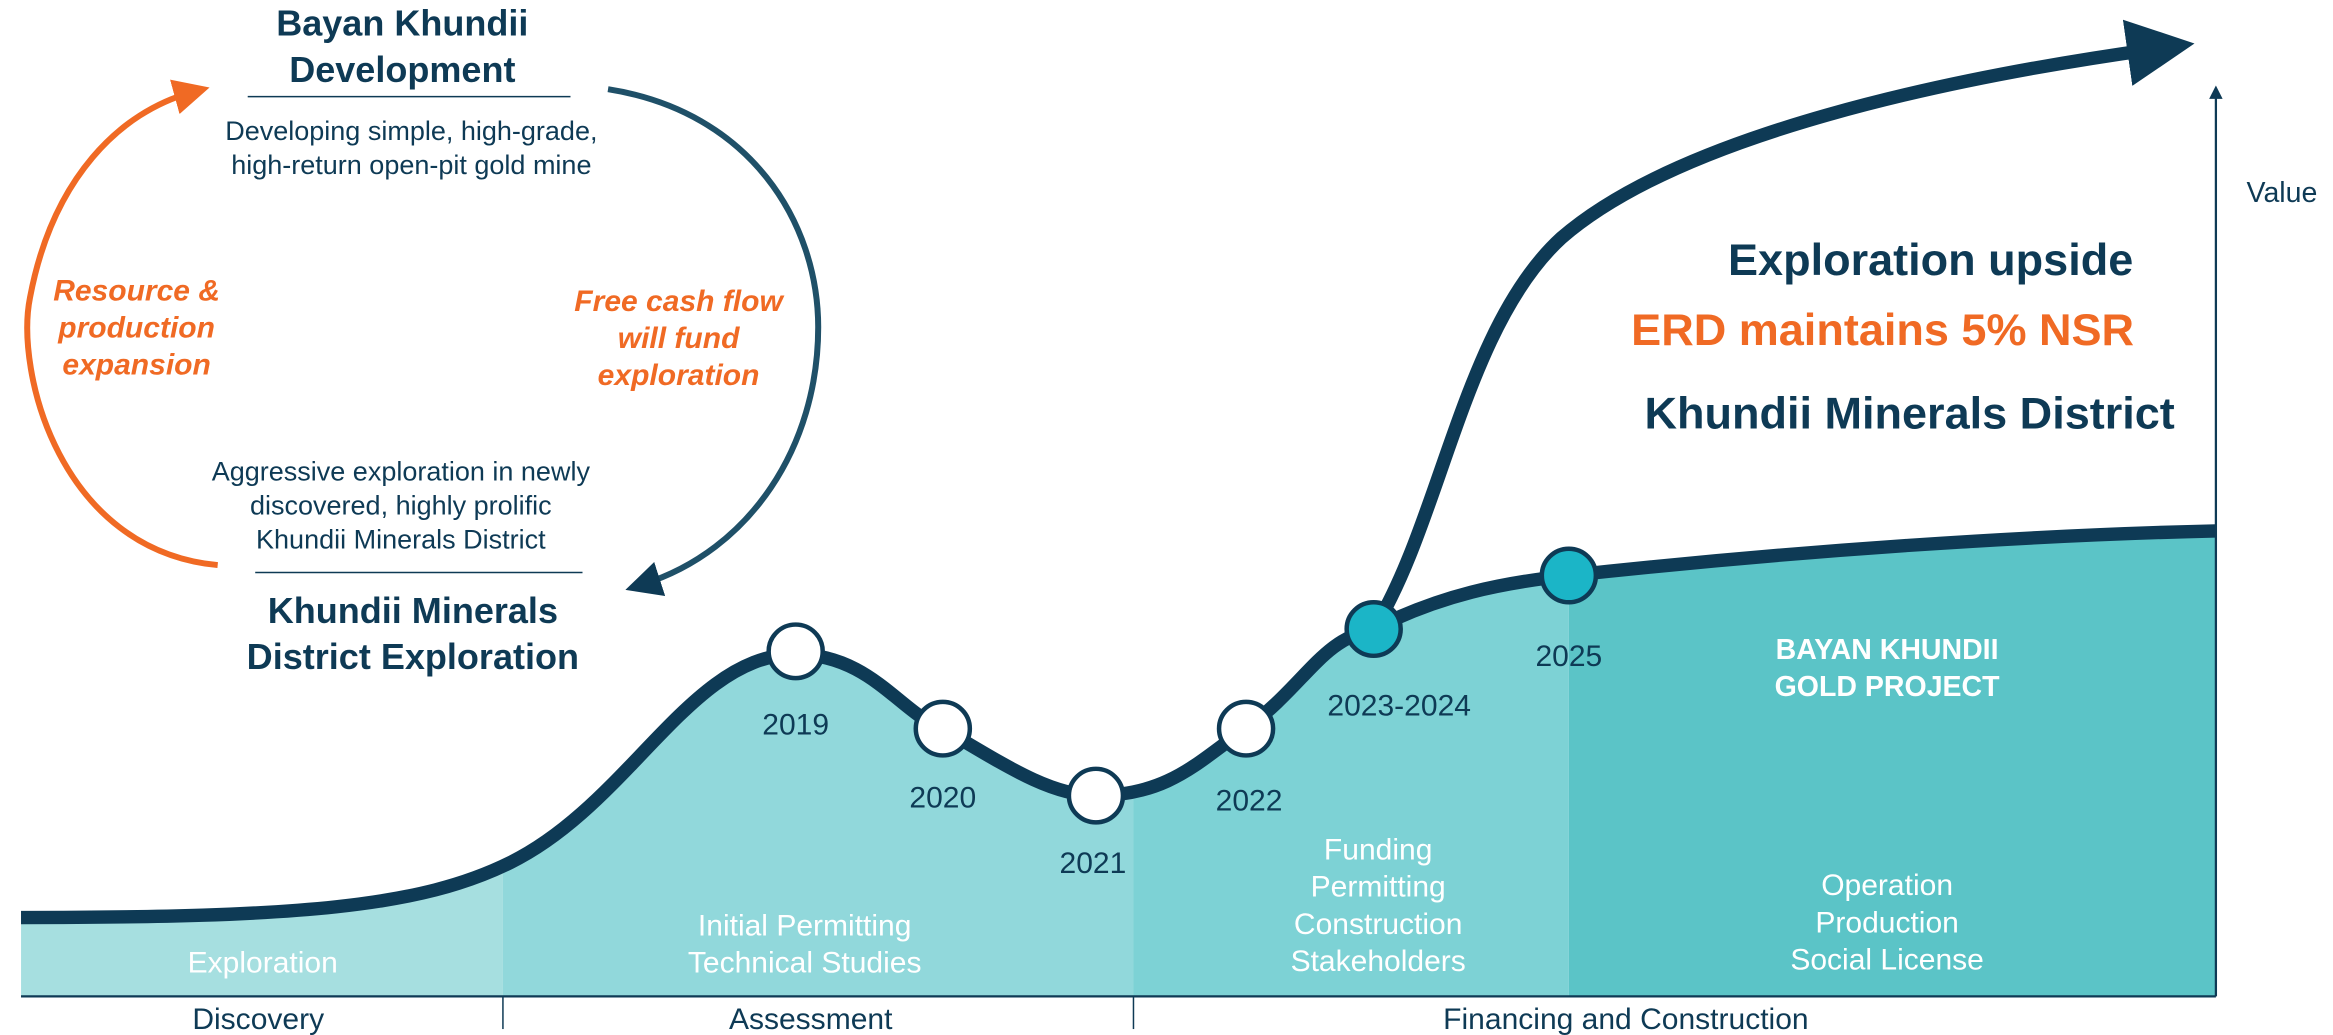  Describe the element at coordinates (263, 963) in the screenshot. I see `stage-label: Exploration` at that location.